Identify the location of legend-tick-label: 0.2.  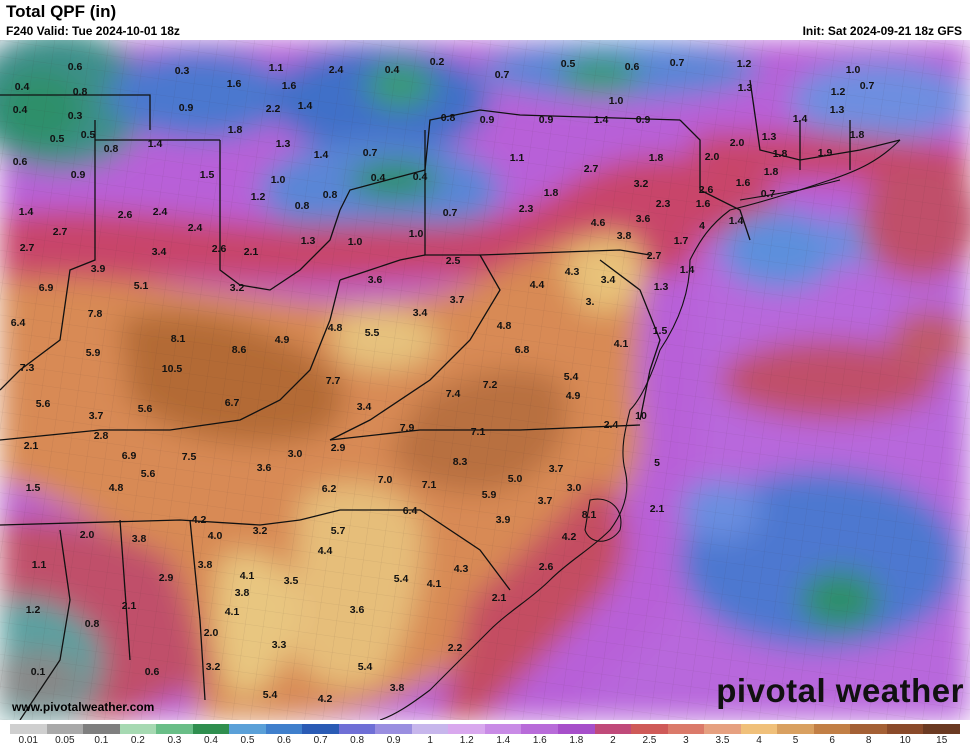
(137, 740).